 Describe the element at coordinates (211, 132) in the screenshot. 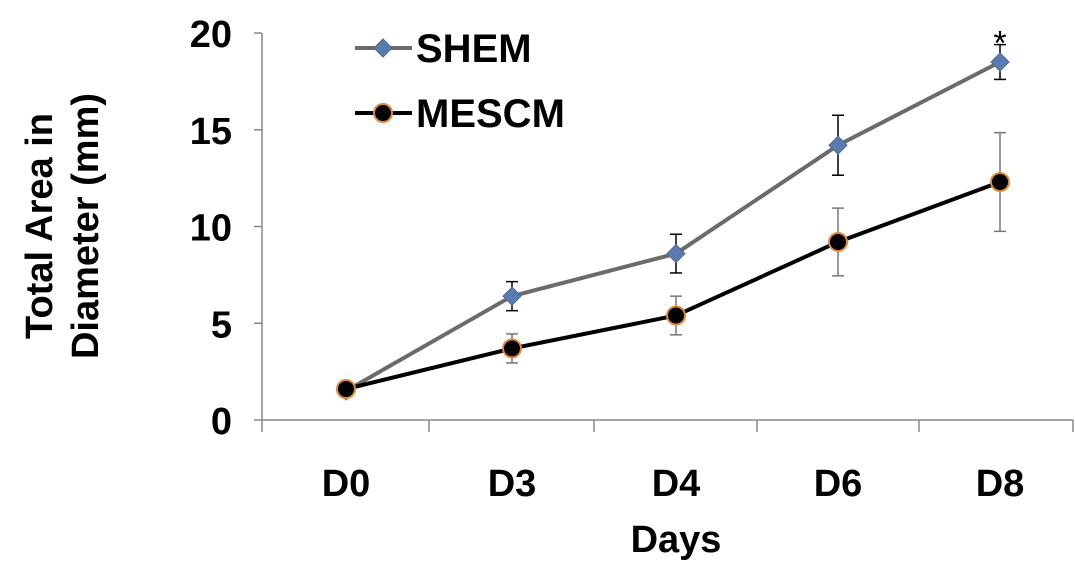

I see `y-tick-label: 15` at that location.